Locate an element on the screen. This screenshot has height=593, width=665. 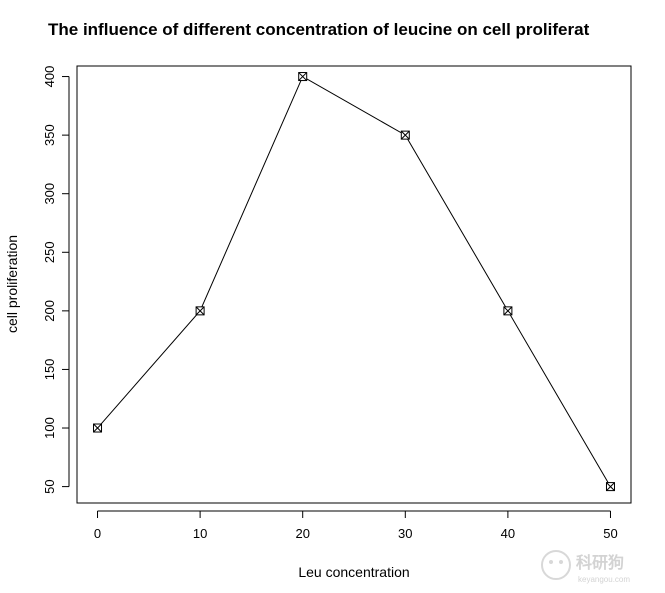
y-tick-label: 50 is located at coordinates (49, 486).